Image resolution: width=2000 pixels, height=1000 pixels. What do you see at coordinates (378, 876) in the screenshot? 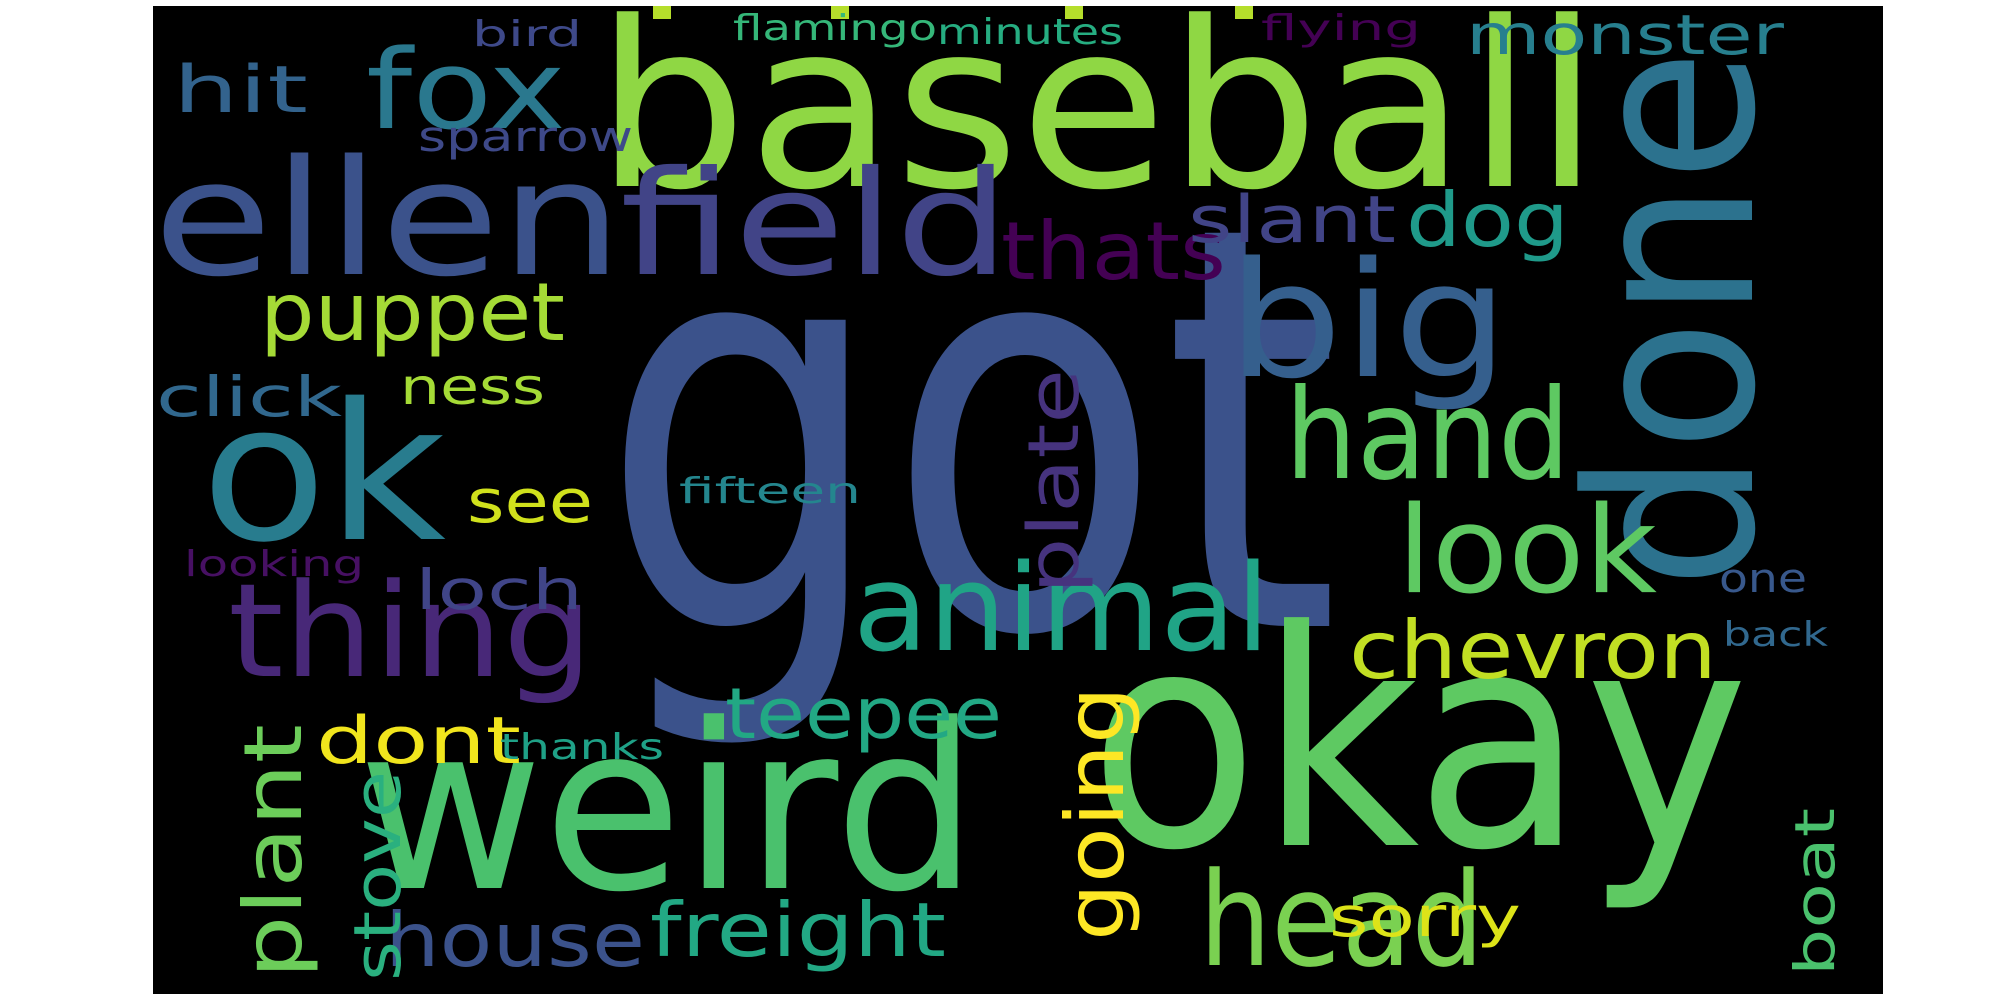
I see `word-stove: stove` at bounding box center [378, 876].